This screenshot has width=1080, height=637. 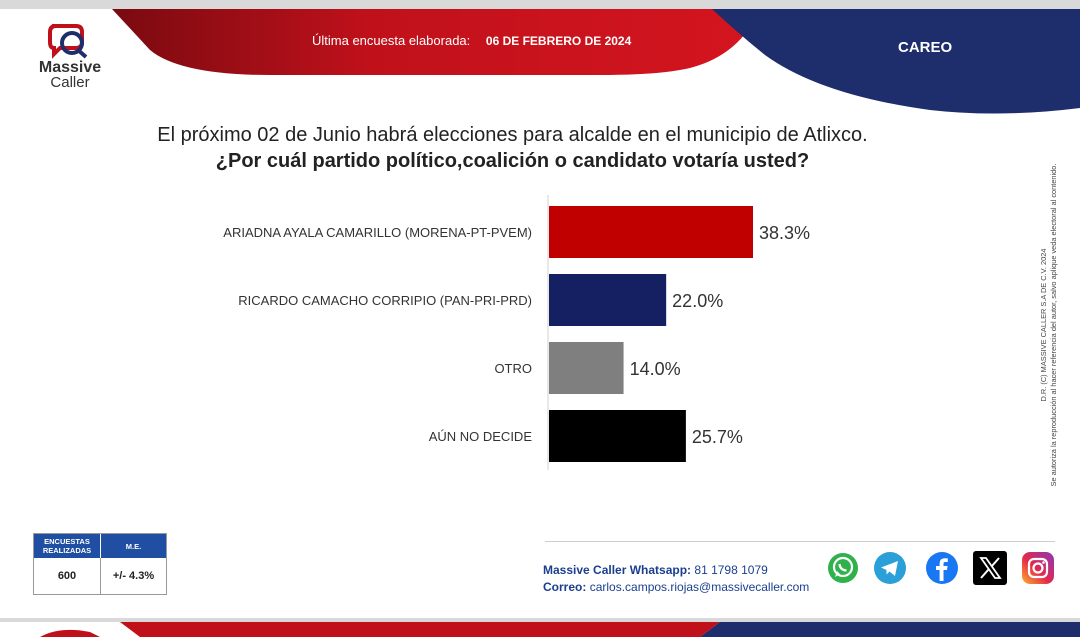 I want to click on massive-caller-logo: Massive Caller, so click(x=70, y=57).